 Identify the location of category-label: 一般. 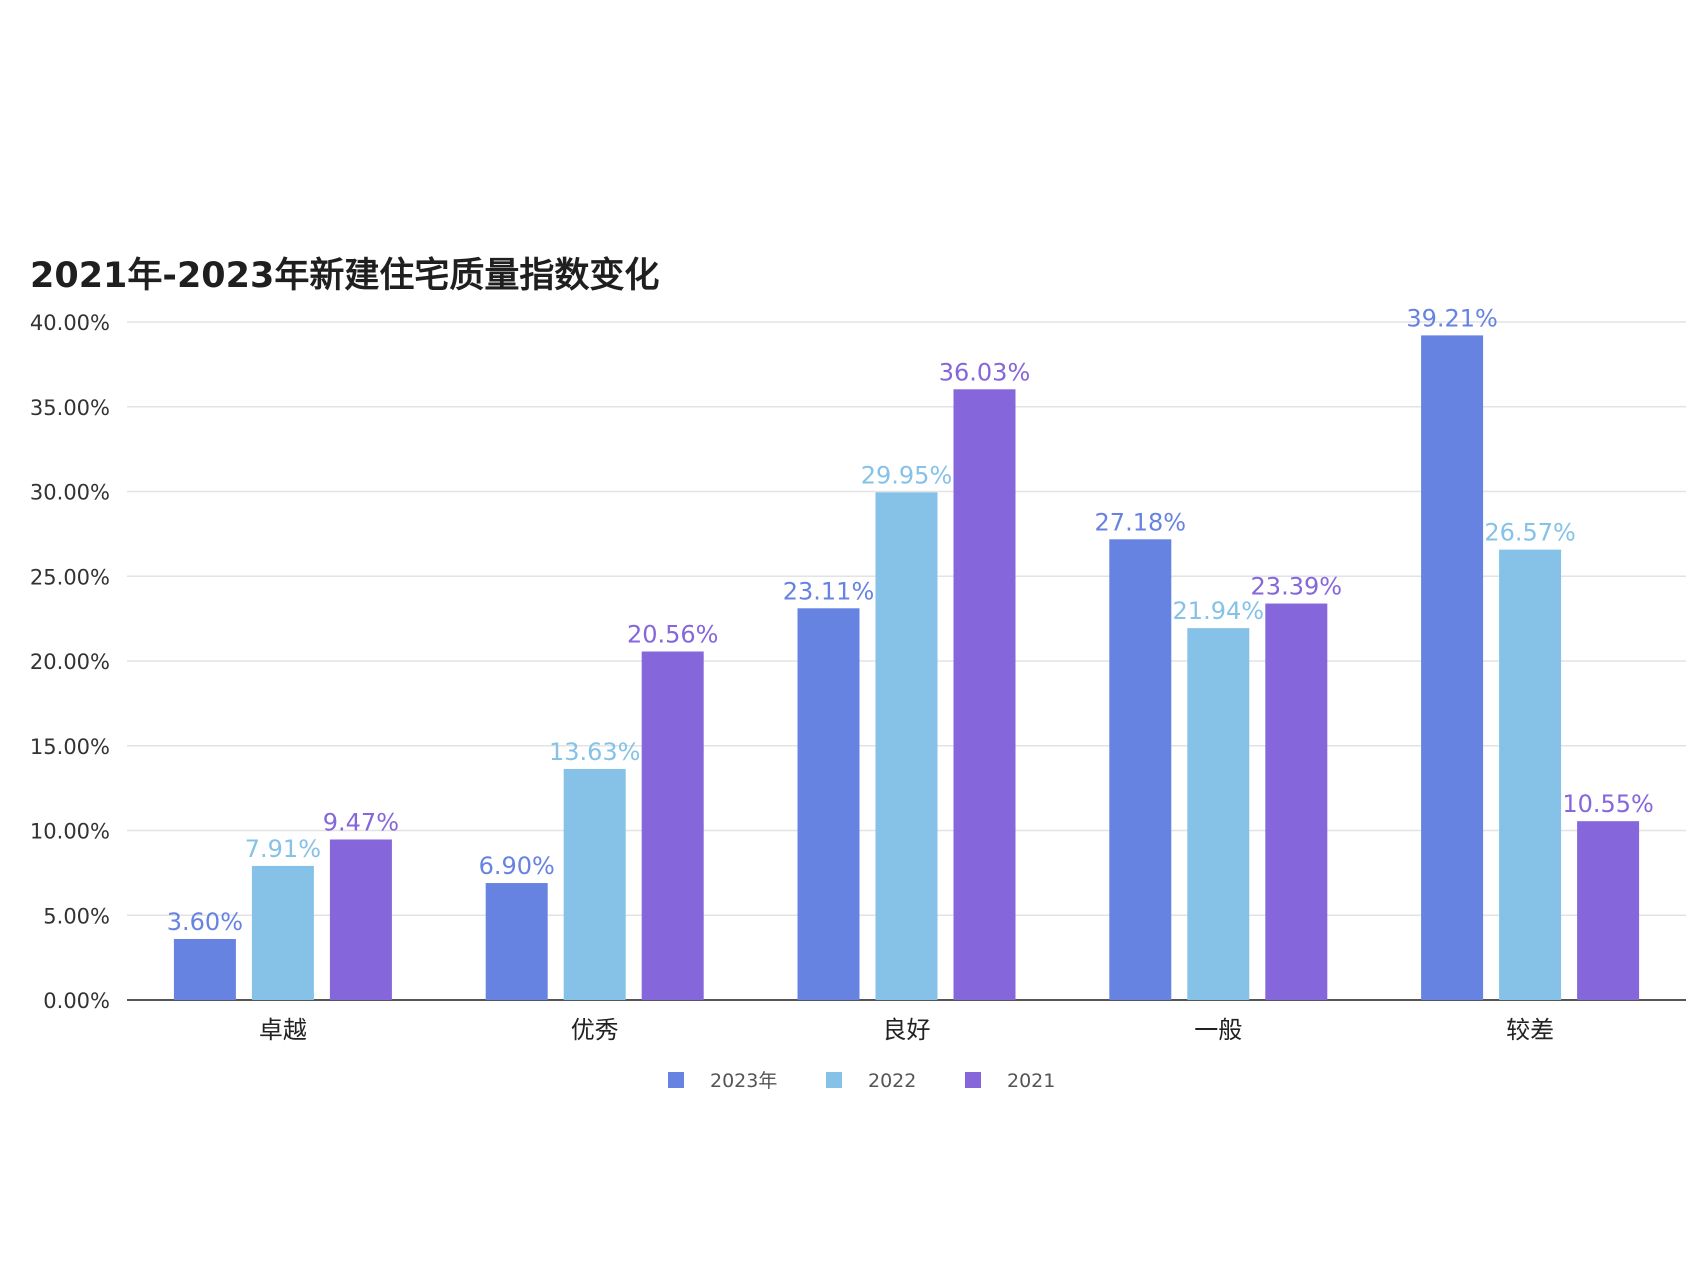
(1218, 1030).